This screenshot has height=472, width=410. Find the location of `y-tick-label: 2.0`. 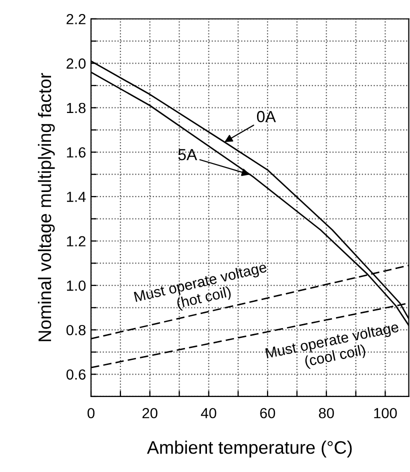

y-tick-label: 2.0 is located at coordinates (76, 63).